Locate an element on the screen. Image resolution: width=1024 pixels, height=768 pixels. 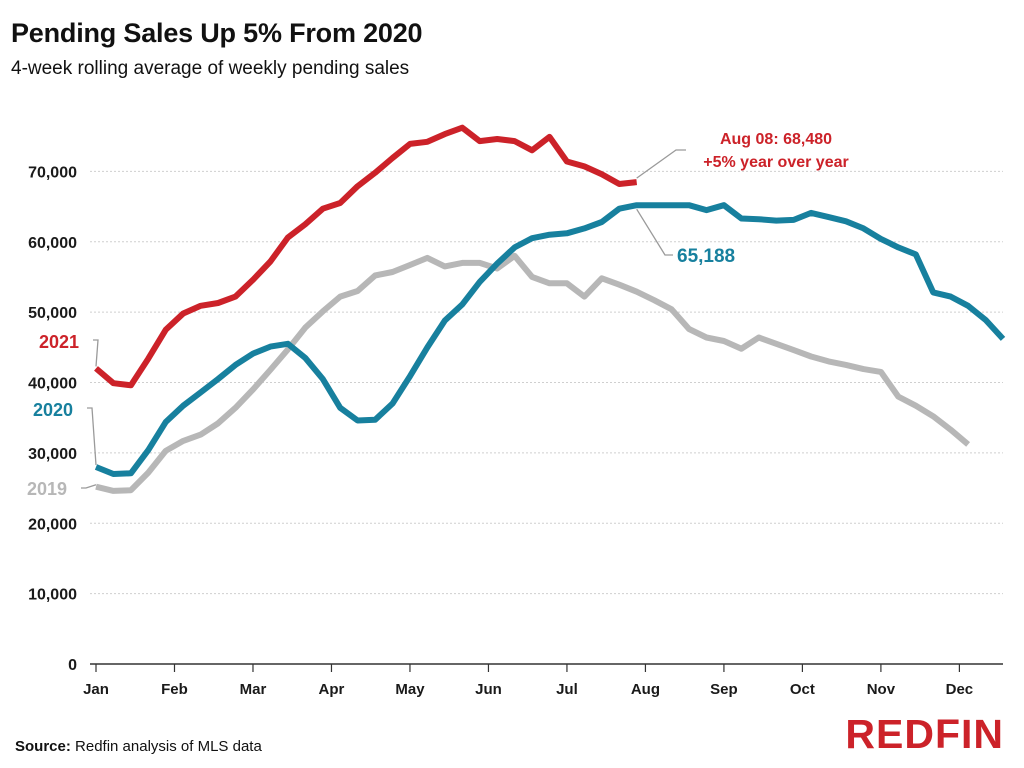
series-label-2021: 2021 is located at coordinates (59, 342).